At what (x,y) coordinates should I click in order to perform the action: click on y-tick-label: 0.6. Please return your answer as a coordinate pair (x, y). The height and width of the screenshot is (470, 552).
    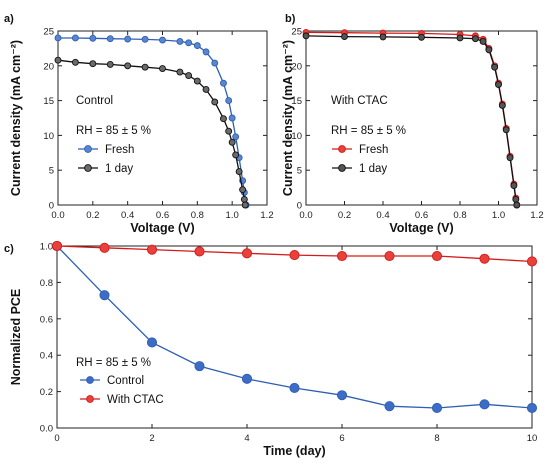
    Looking at the image, I should click on (46, 319).